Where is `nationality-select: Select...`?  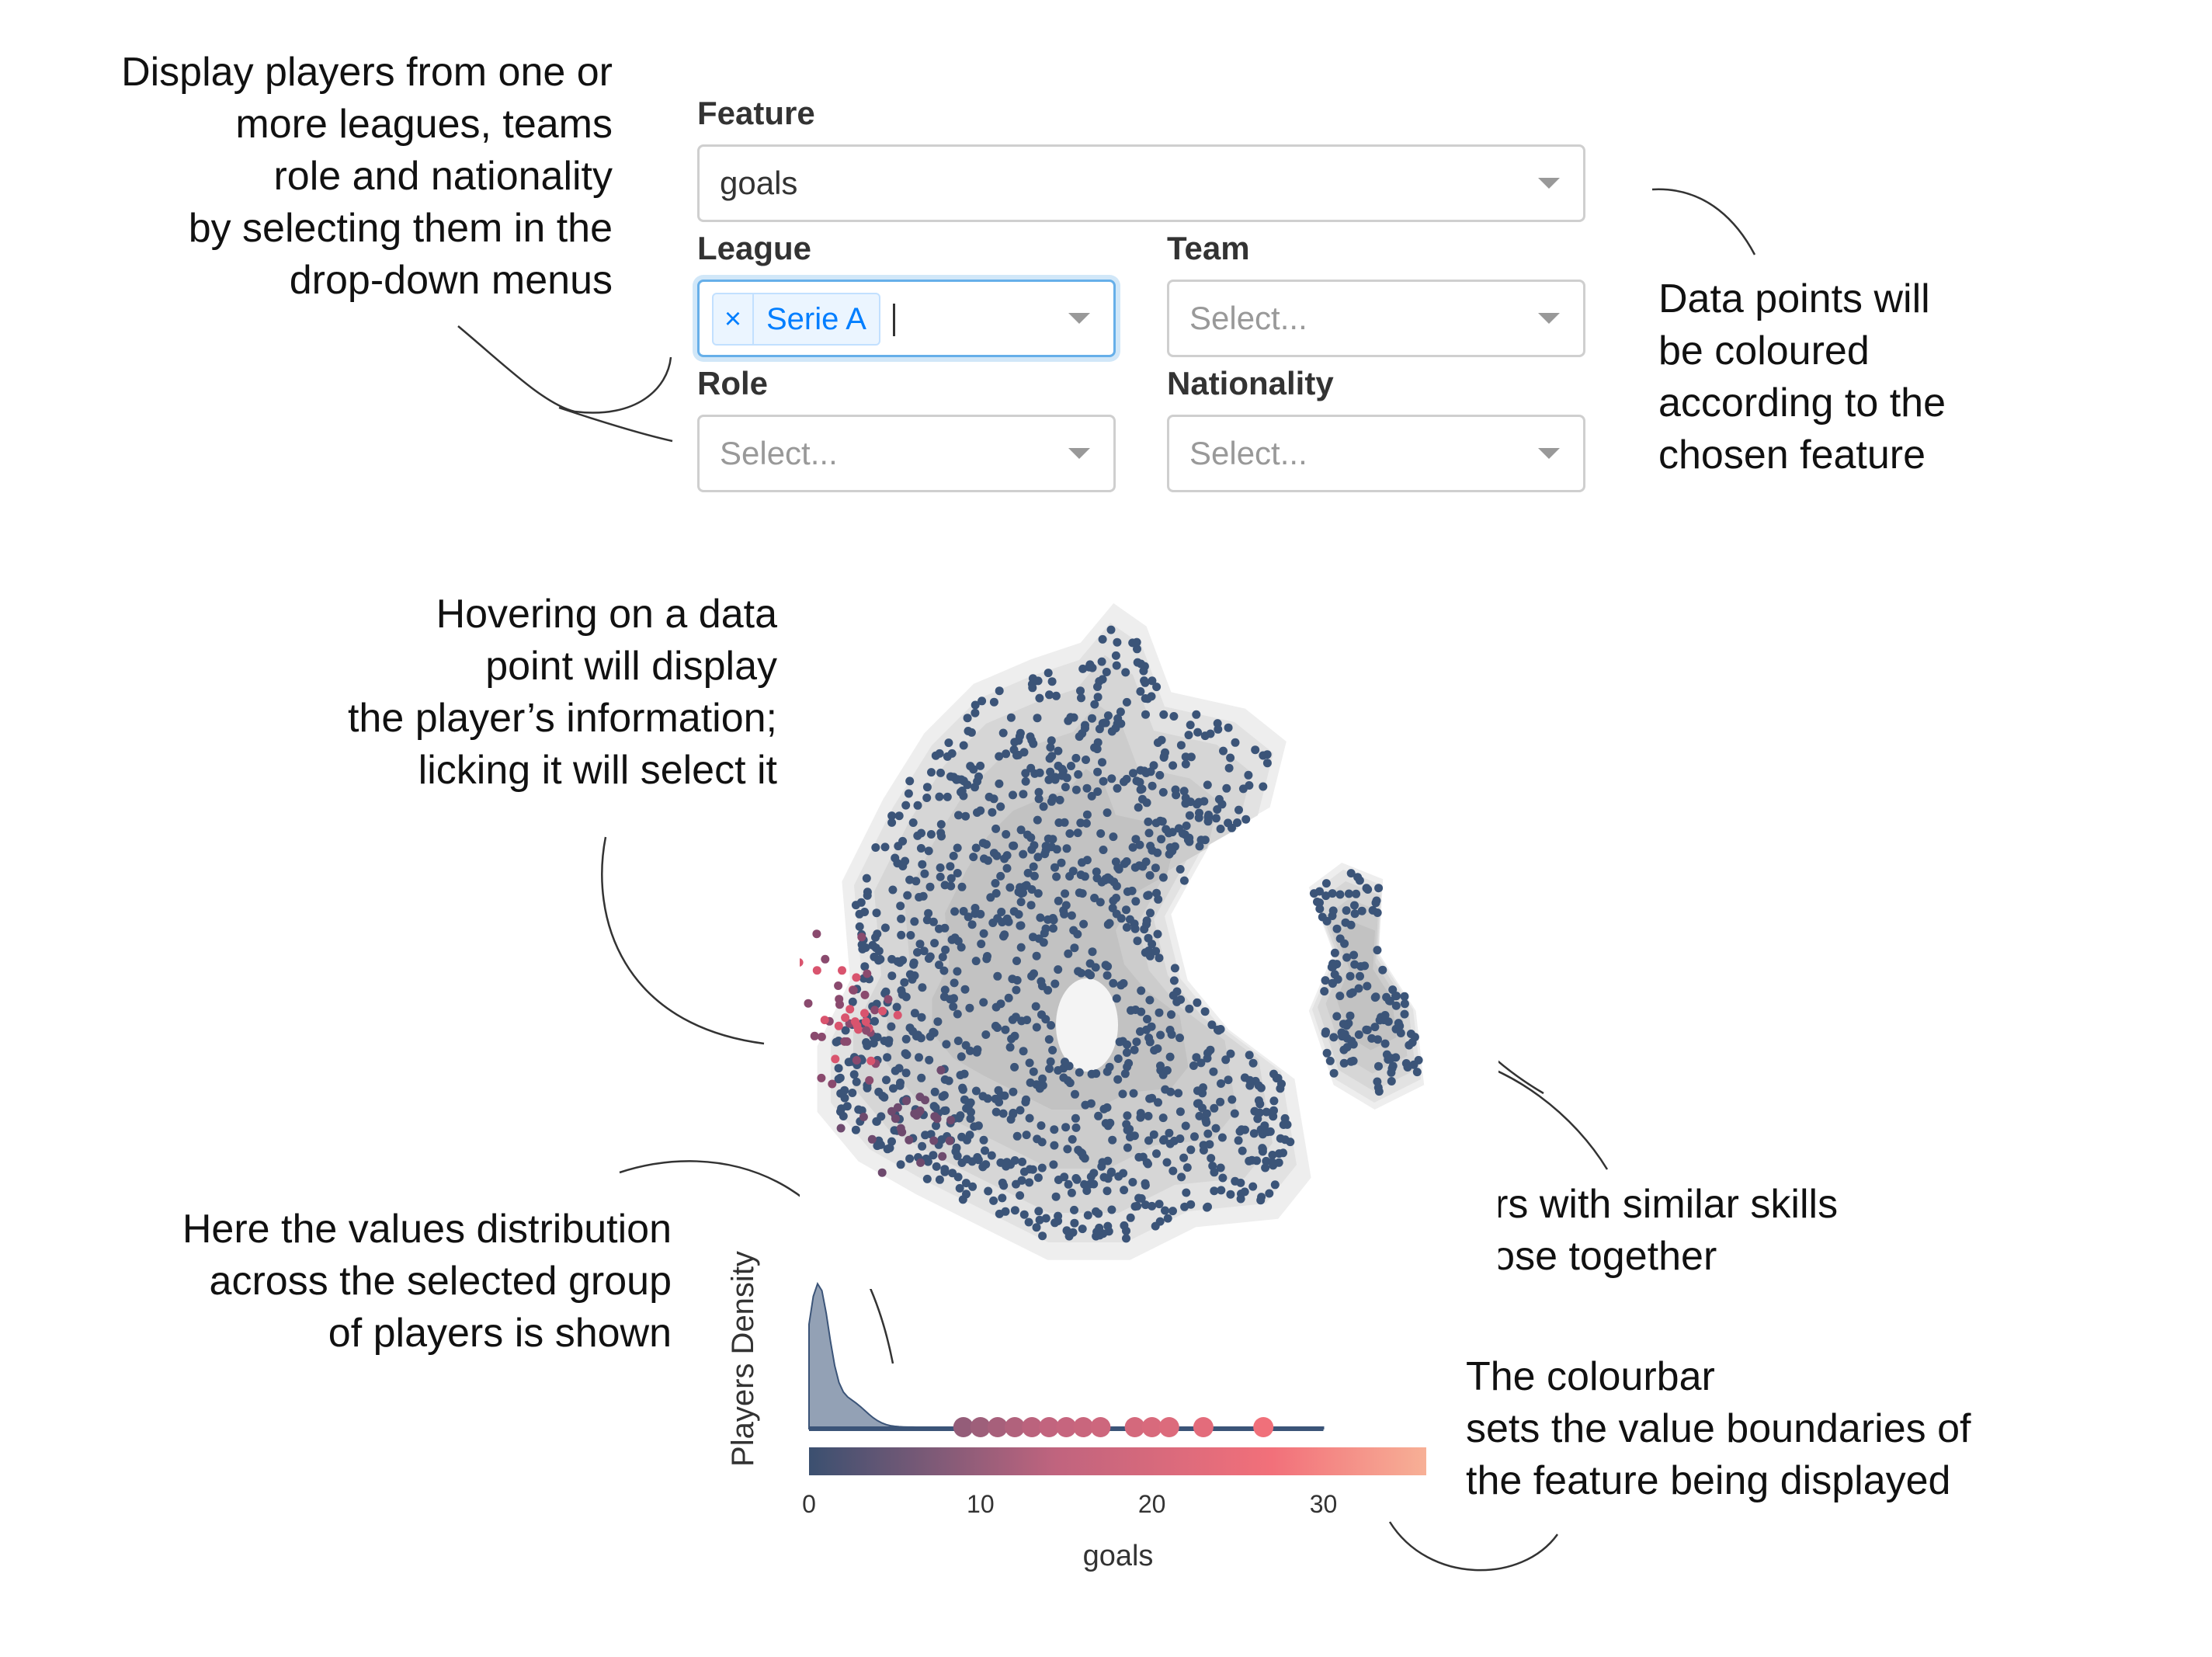
nationality-select: Select... is located at coordinates (1376, 453).